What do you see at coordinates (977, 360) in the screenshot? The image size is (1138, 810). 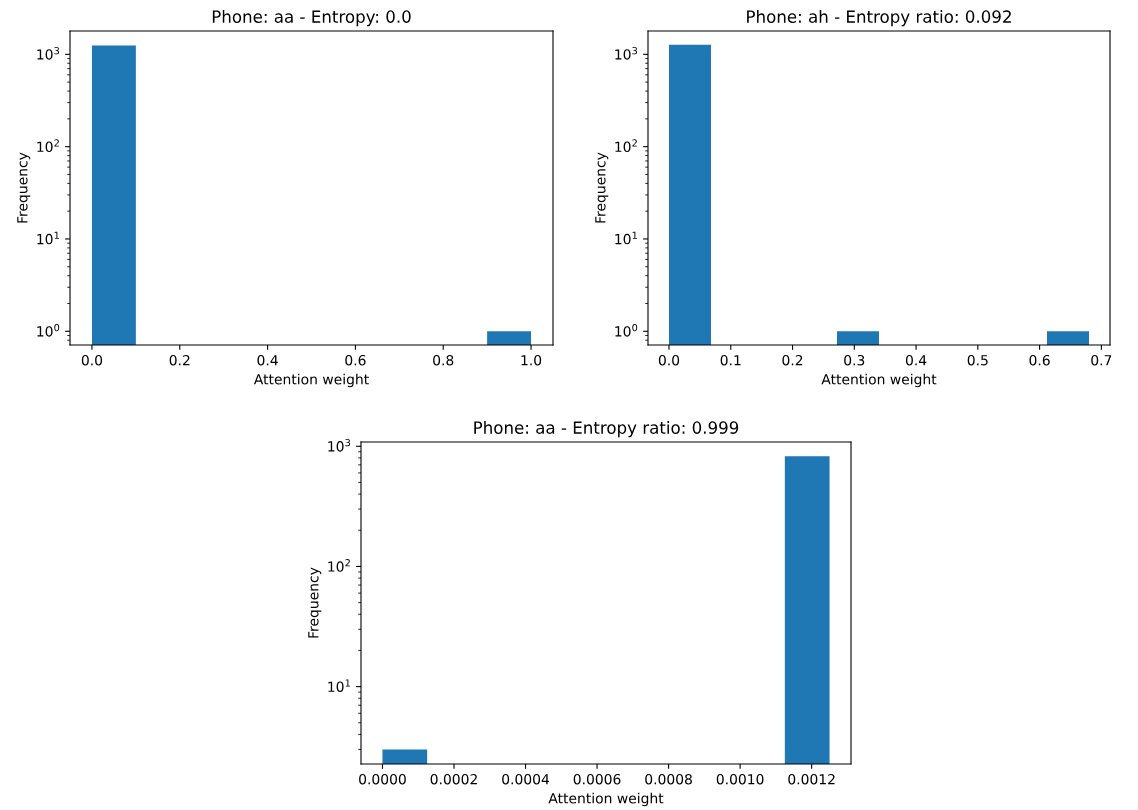 I see `x-tick-label: 0.5` at bounding box center [977, 360].